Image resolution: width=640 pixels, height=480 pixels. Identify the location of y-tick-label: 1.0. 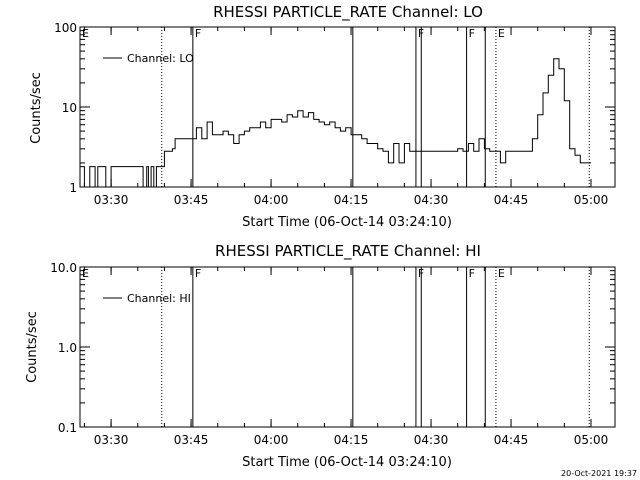
(67, 348).